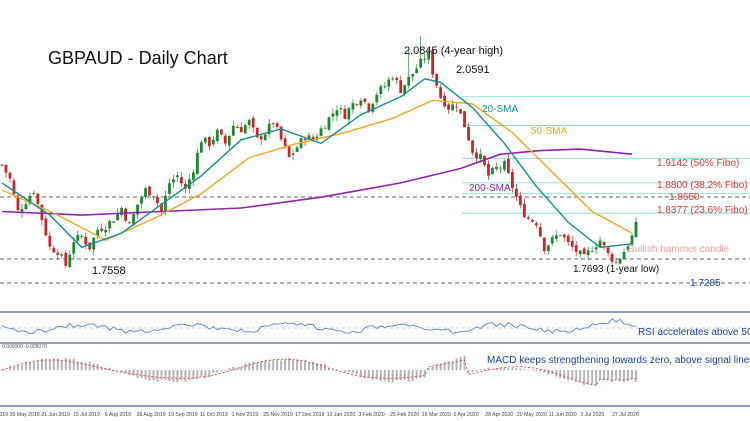  Describe the element at coordinates (55, 415) in the screenshot. I see `date-tick-label: 21 Jun 2019` at that location.